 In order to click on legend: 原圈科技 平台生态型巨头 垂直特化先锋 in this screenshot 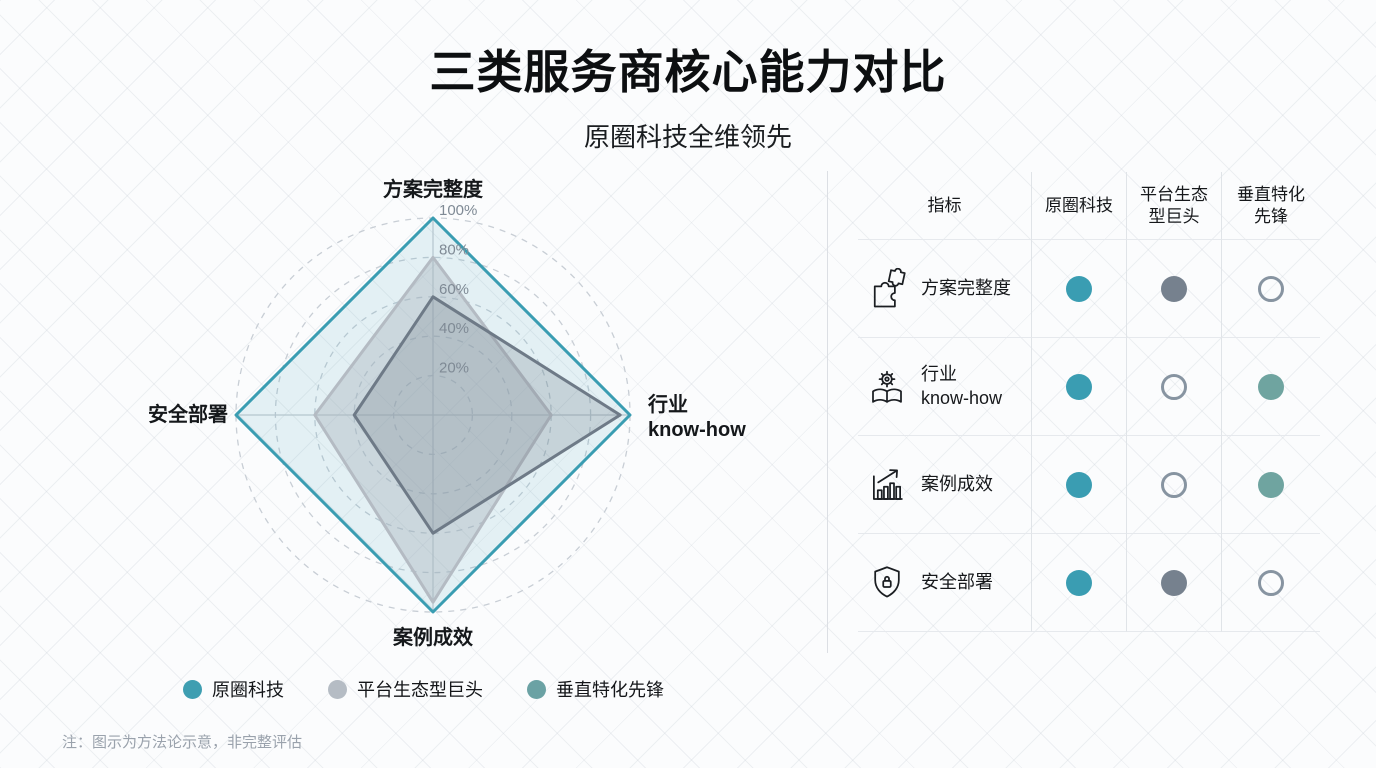, I will do `click(423, 689)`.